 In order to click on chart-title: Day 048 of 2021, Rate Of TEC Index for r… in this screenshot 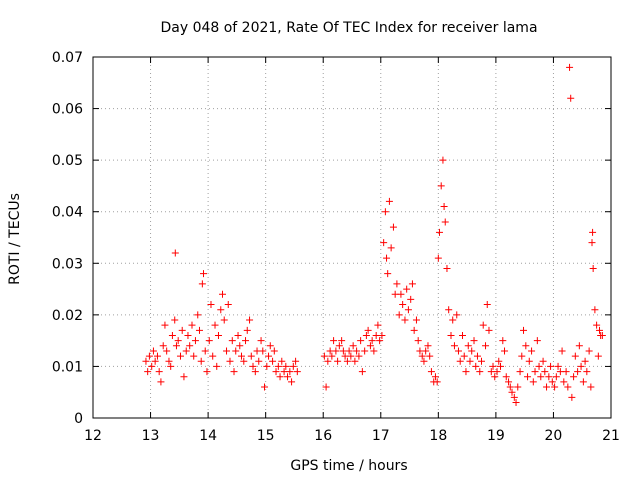, I will do `click(348, 28)`.